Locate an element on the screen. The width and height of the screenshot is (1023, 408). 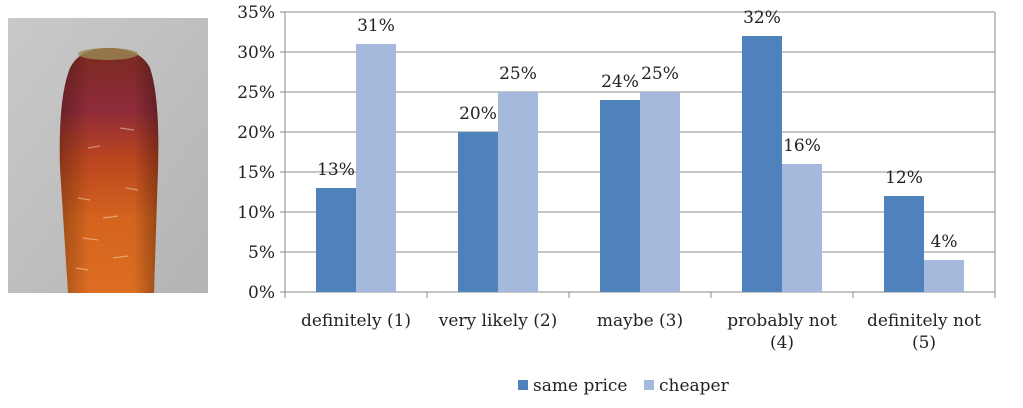
y-axis-ticks: 0% 5% 10% 15% 20% 25% 30% 35% is located at coordinates (256, 153).